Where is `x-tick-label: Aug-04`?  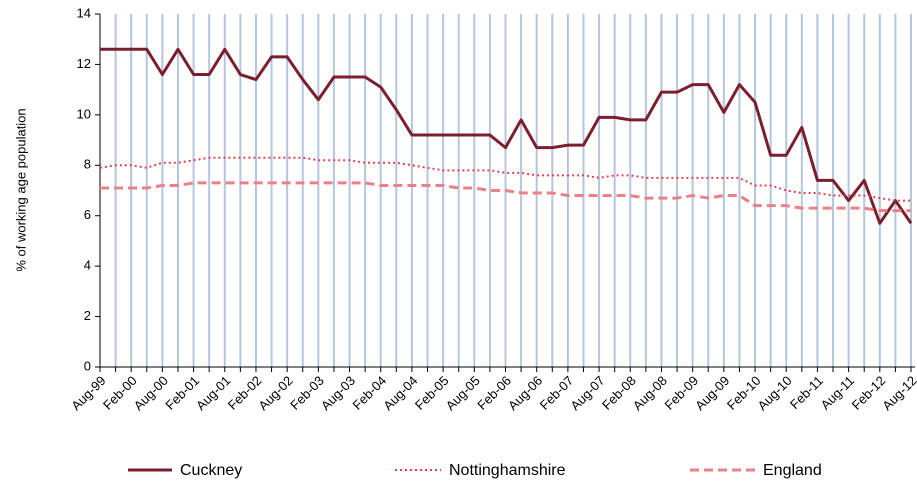 x-tick-label: Aug-04 is located at coordinates (400, 393).